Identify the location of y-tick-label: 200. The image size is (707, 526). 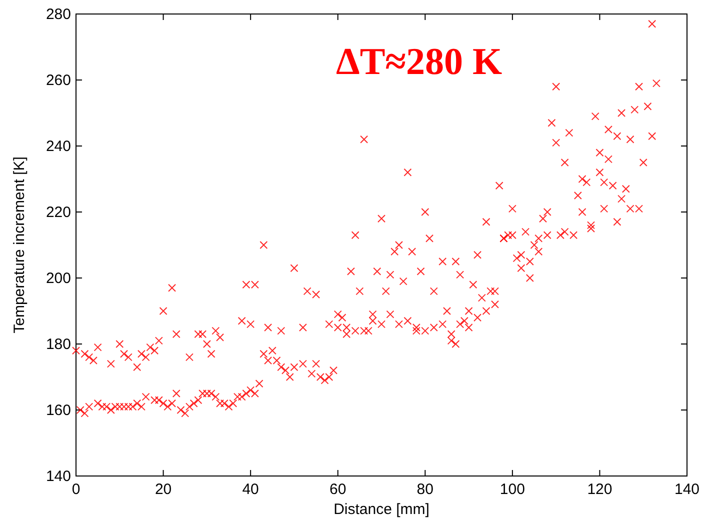
(58, 278).